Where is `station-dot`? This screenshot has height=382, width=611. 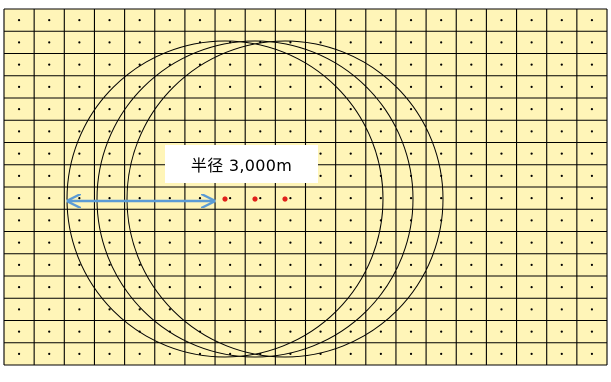
station-dot is located at coordinates (255, 199).